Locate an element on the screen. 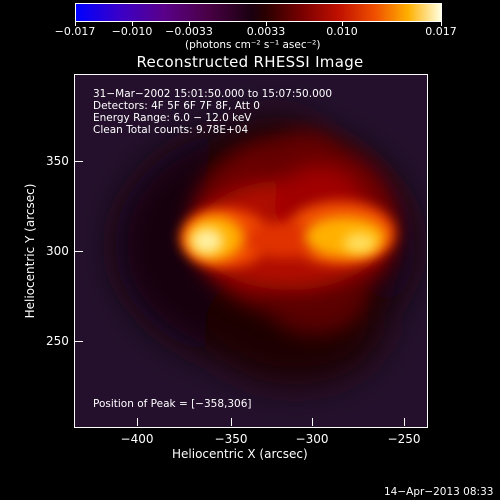 This screenshot has width=500, height=500. y-axis-label: Heliocentric Y (arcsec) is located at coordinates (30, 251).